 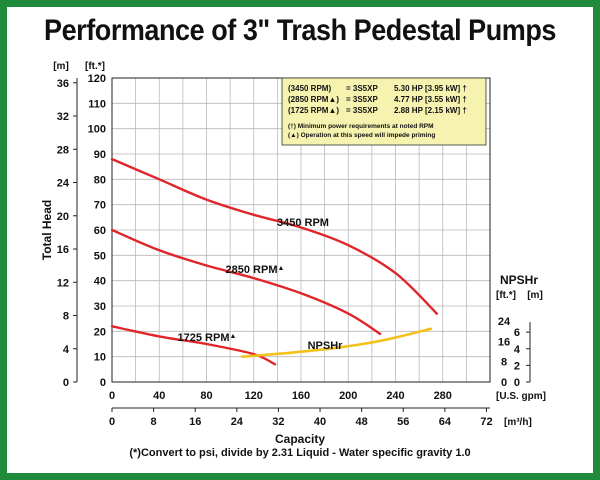 I want to click on y2-tick-label: 28, so click(x=63, y=150).